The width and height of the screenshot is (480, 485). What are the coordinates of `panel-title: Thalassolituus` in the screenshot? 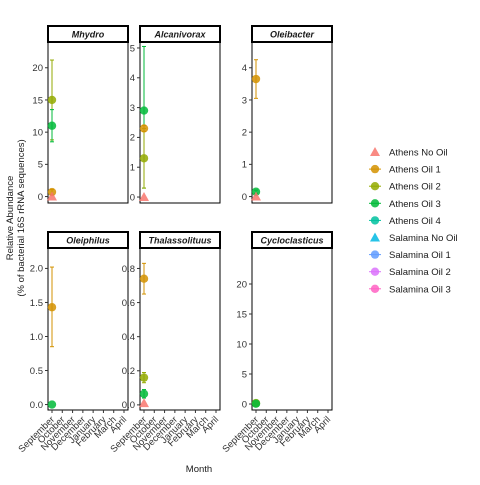 It's located at (179, 241).